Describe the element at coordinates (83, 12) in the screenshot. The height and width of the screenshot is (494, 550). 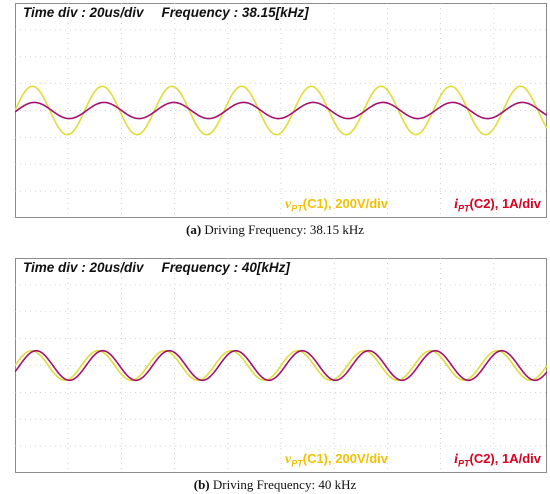
I see `time-div-label-a: Time div : 20us/div` at that location.